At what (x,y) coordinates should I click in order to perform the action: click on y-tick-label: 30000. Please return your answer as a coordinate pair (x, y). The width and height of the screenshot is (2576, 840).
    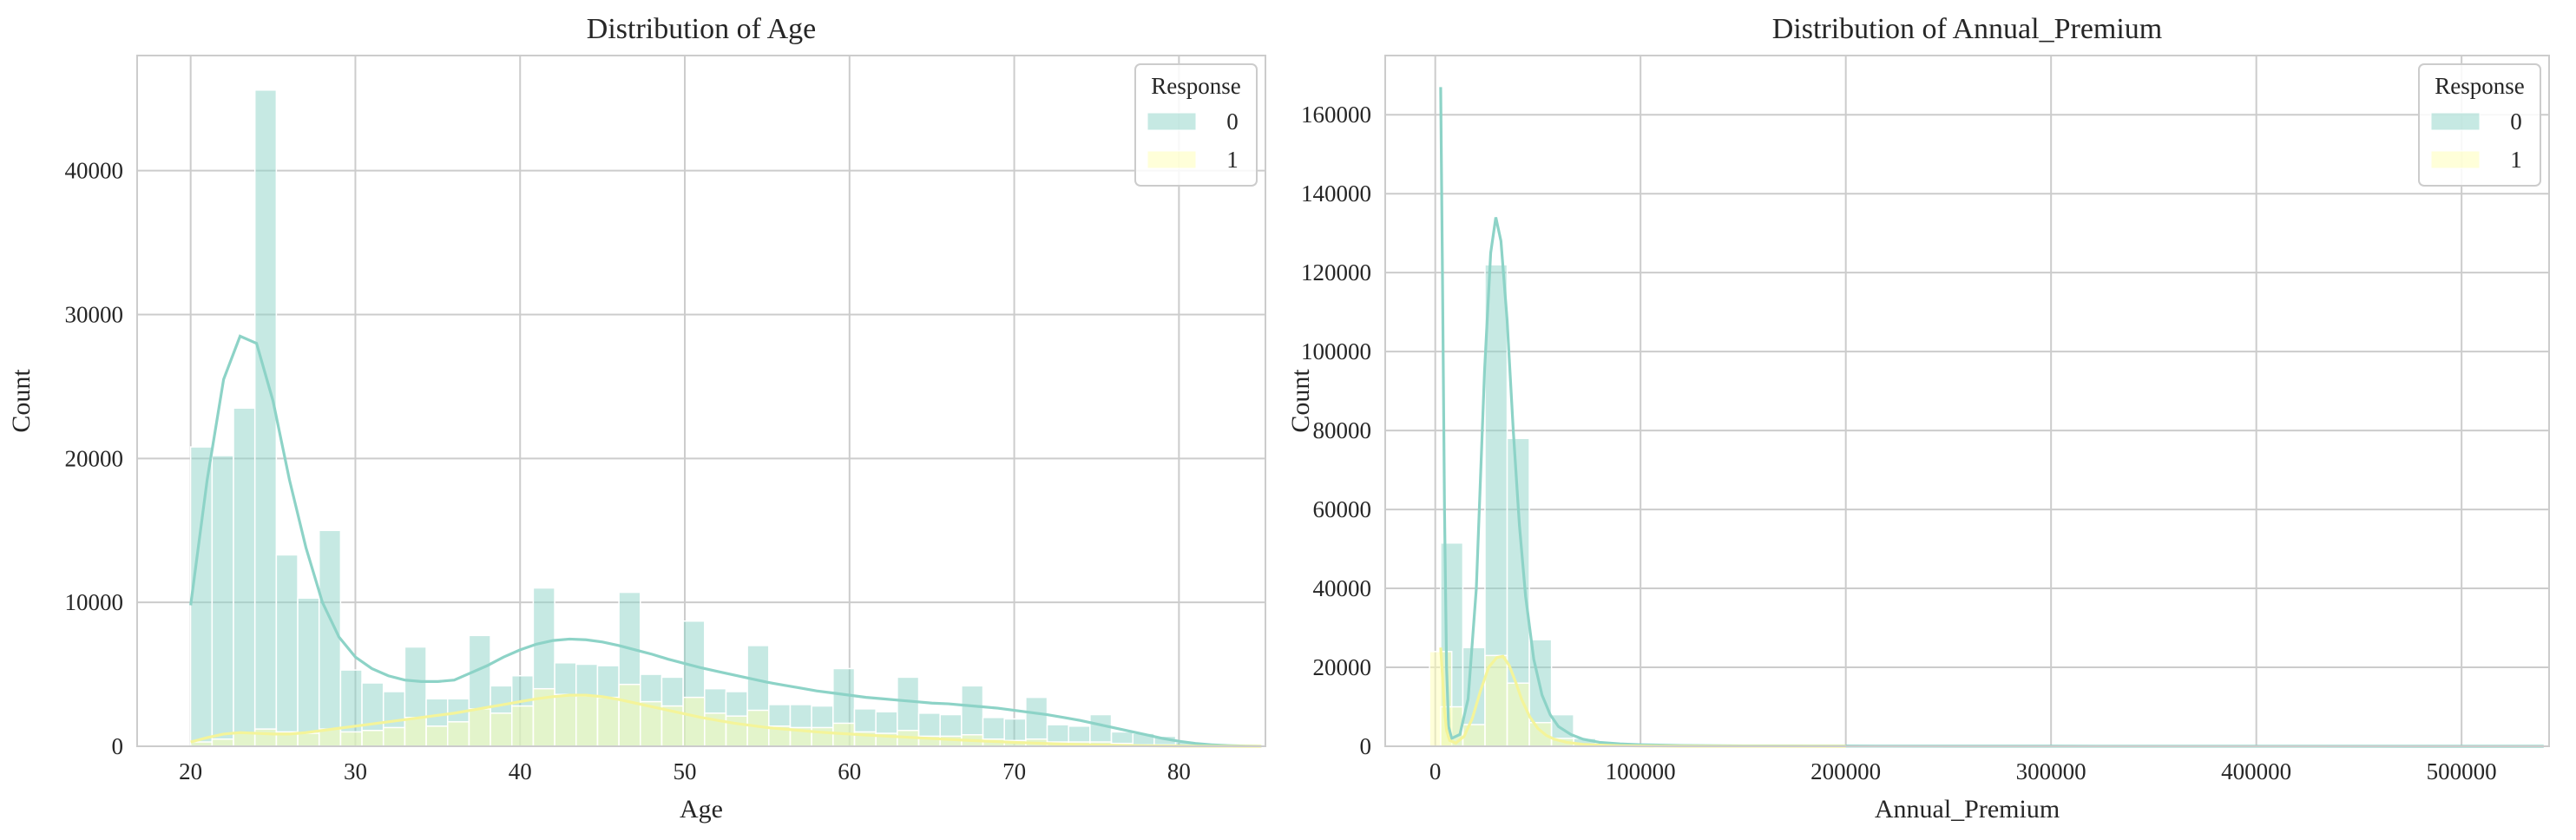
    Looking at the image, I should click on (95, 315).